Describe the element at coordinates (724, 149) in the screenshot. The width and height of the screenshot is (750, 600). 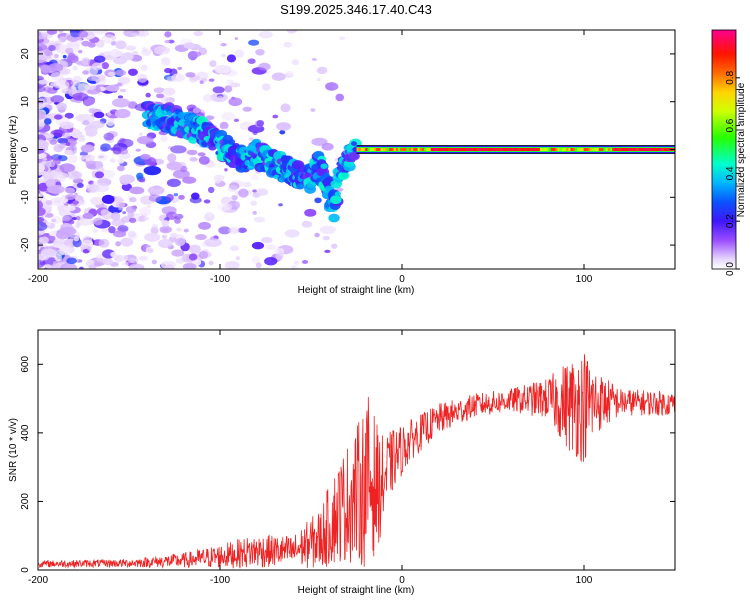
I see `colorbar-gradient` at that location.